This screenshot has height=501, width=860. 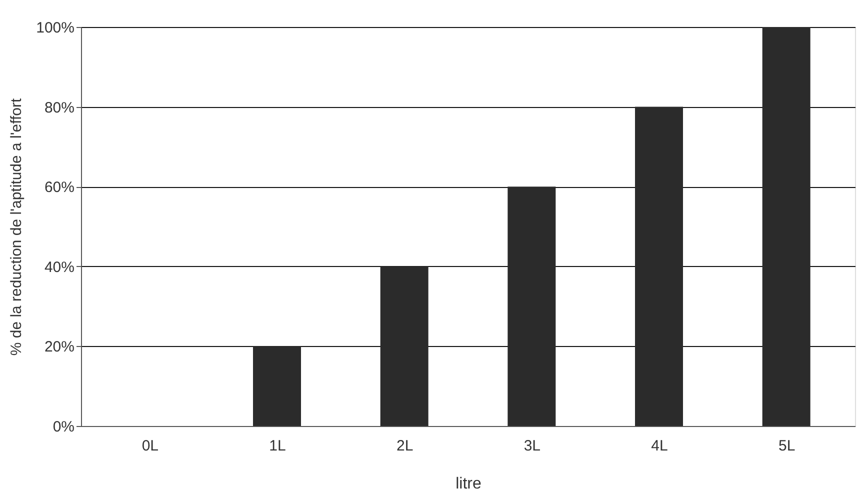 I want to click on x-axis-title: litre, so click(x=469, y=484).